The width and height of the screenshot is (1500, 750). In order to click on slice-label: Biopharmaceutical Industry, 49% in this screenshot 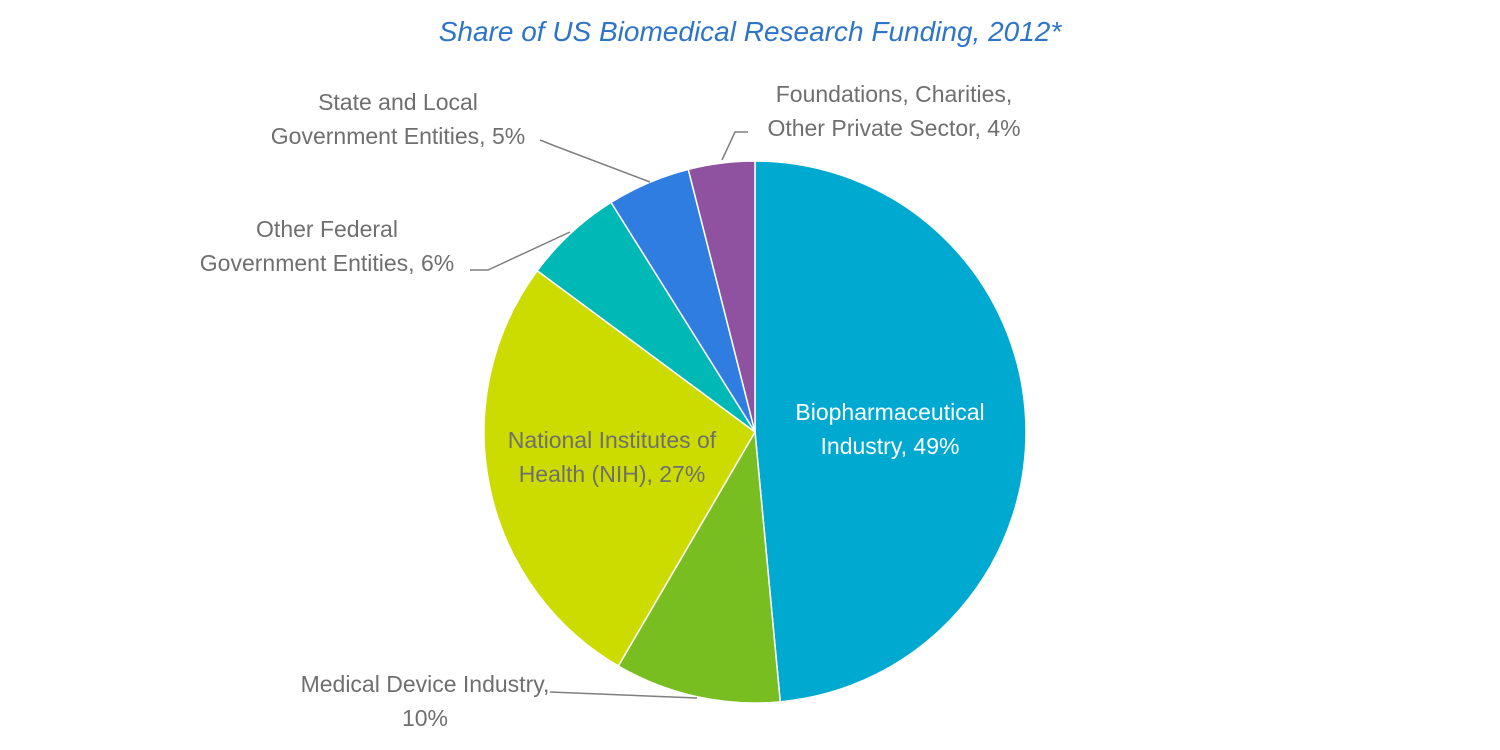, I will do `click(889, 429)`.